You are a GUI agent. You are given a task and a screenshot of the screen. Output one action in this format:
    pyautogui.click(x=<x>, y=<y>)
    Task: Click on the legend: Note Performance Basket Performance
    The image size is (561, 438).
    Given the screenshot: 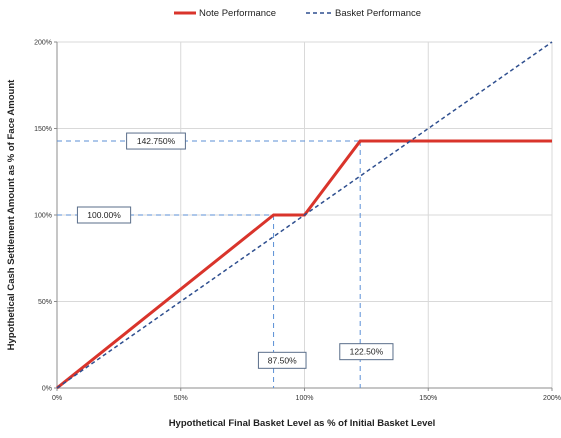 What is the action you would take?
    pyautogui.click(x=297, y=13)
    